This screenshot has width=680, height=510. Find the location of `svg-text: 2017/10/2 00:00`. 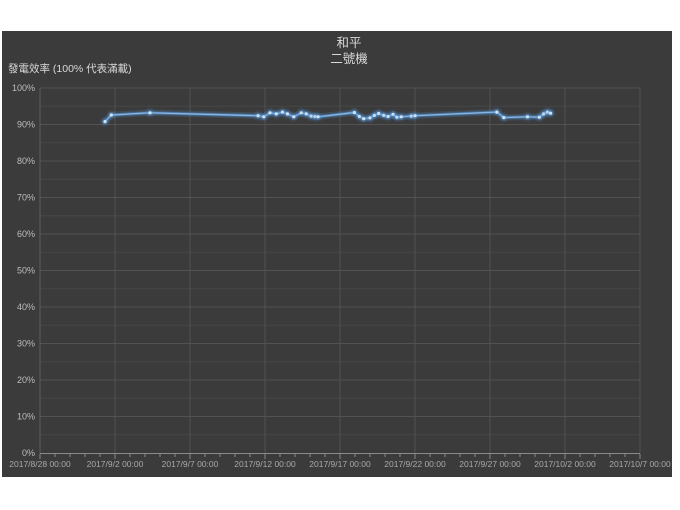

svg-text: 2017/10/2 00:00 is located at coordinates (565, 464).